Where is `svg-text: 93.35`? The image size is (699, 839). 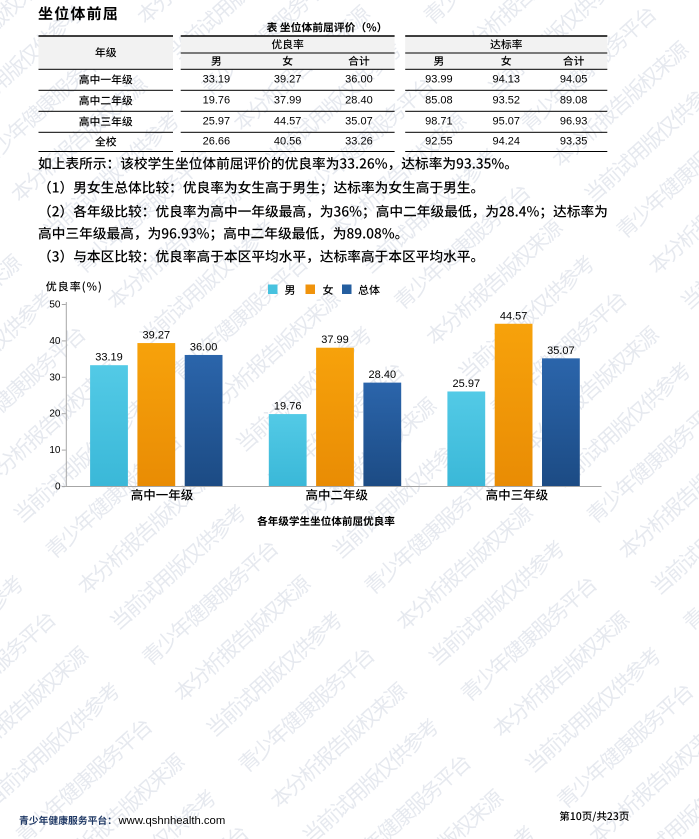
svg-text: 93.35 is located at coordinates (574, 142).